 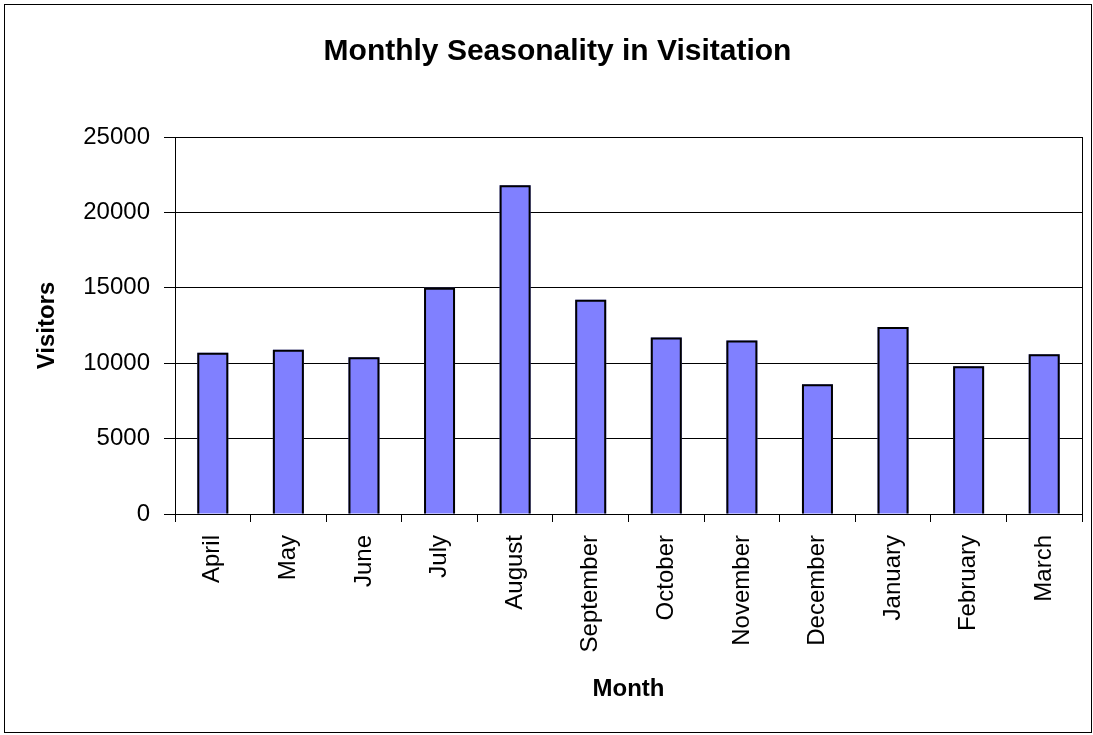 I want to click on y-tick-label: 15000, so click(x=116, y=286).